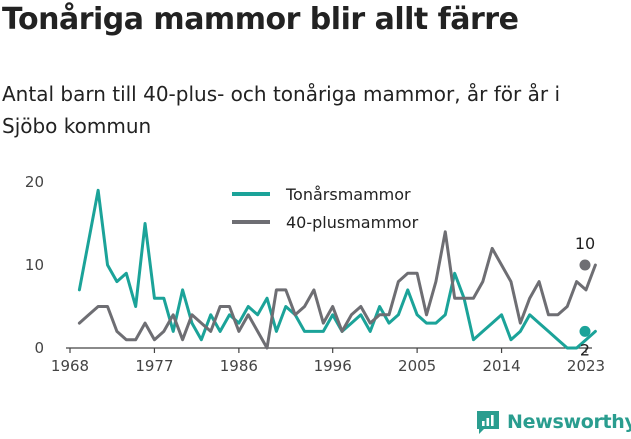 The height and width of the screenshot is (439, 631). I want to click on brand-logo: Newsworthy, so click(553, 422).